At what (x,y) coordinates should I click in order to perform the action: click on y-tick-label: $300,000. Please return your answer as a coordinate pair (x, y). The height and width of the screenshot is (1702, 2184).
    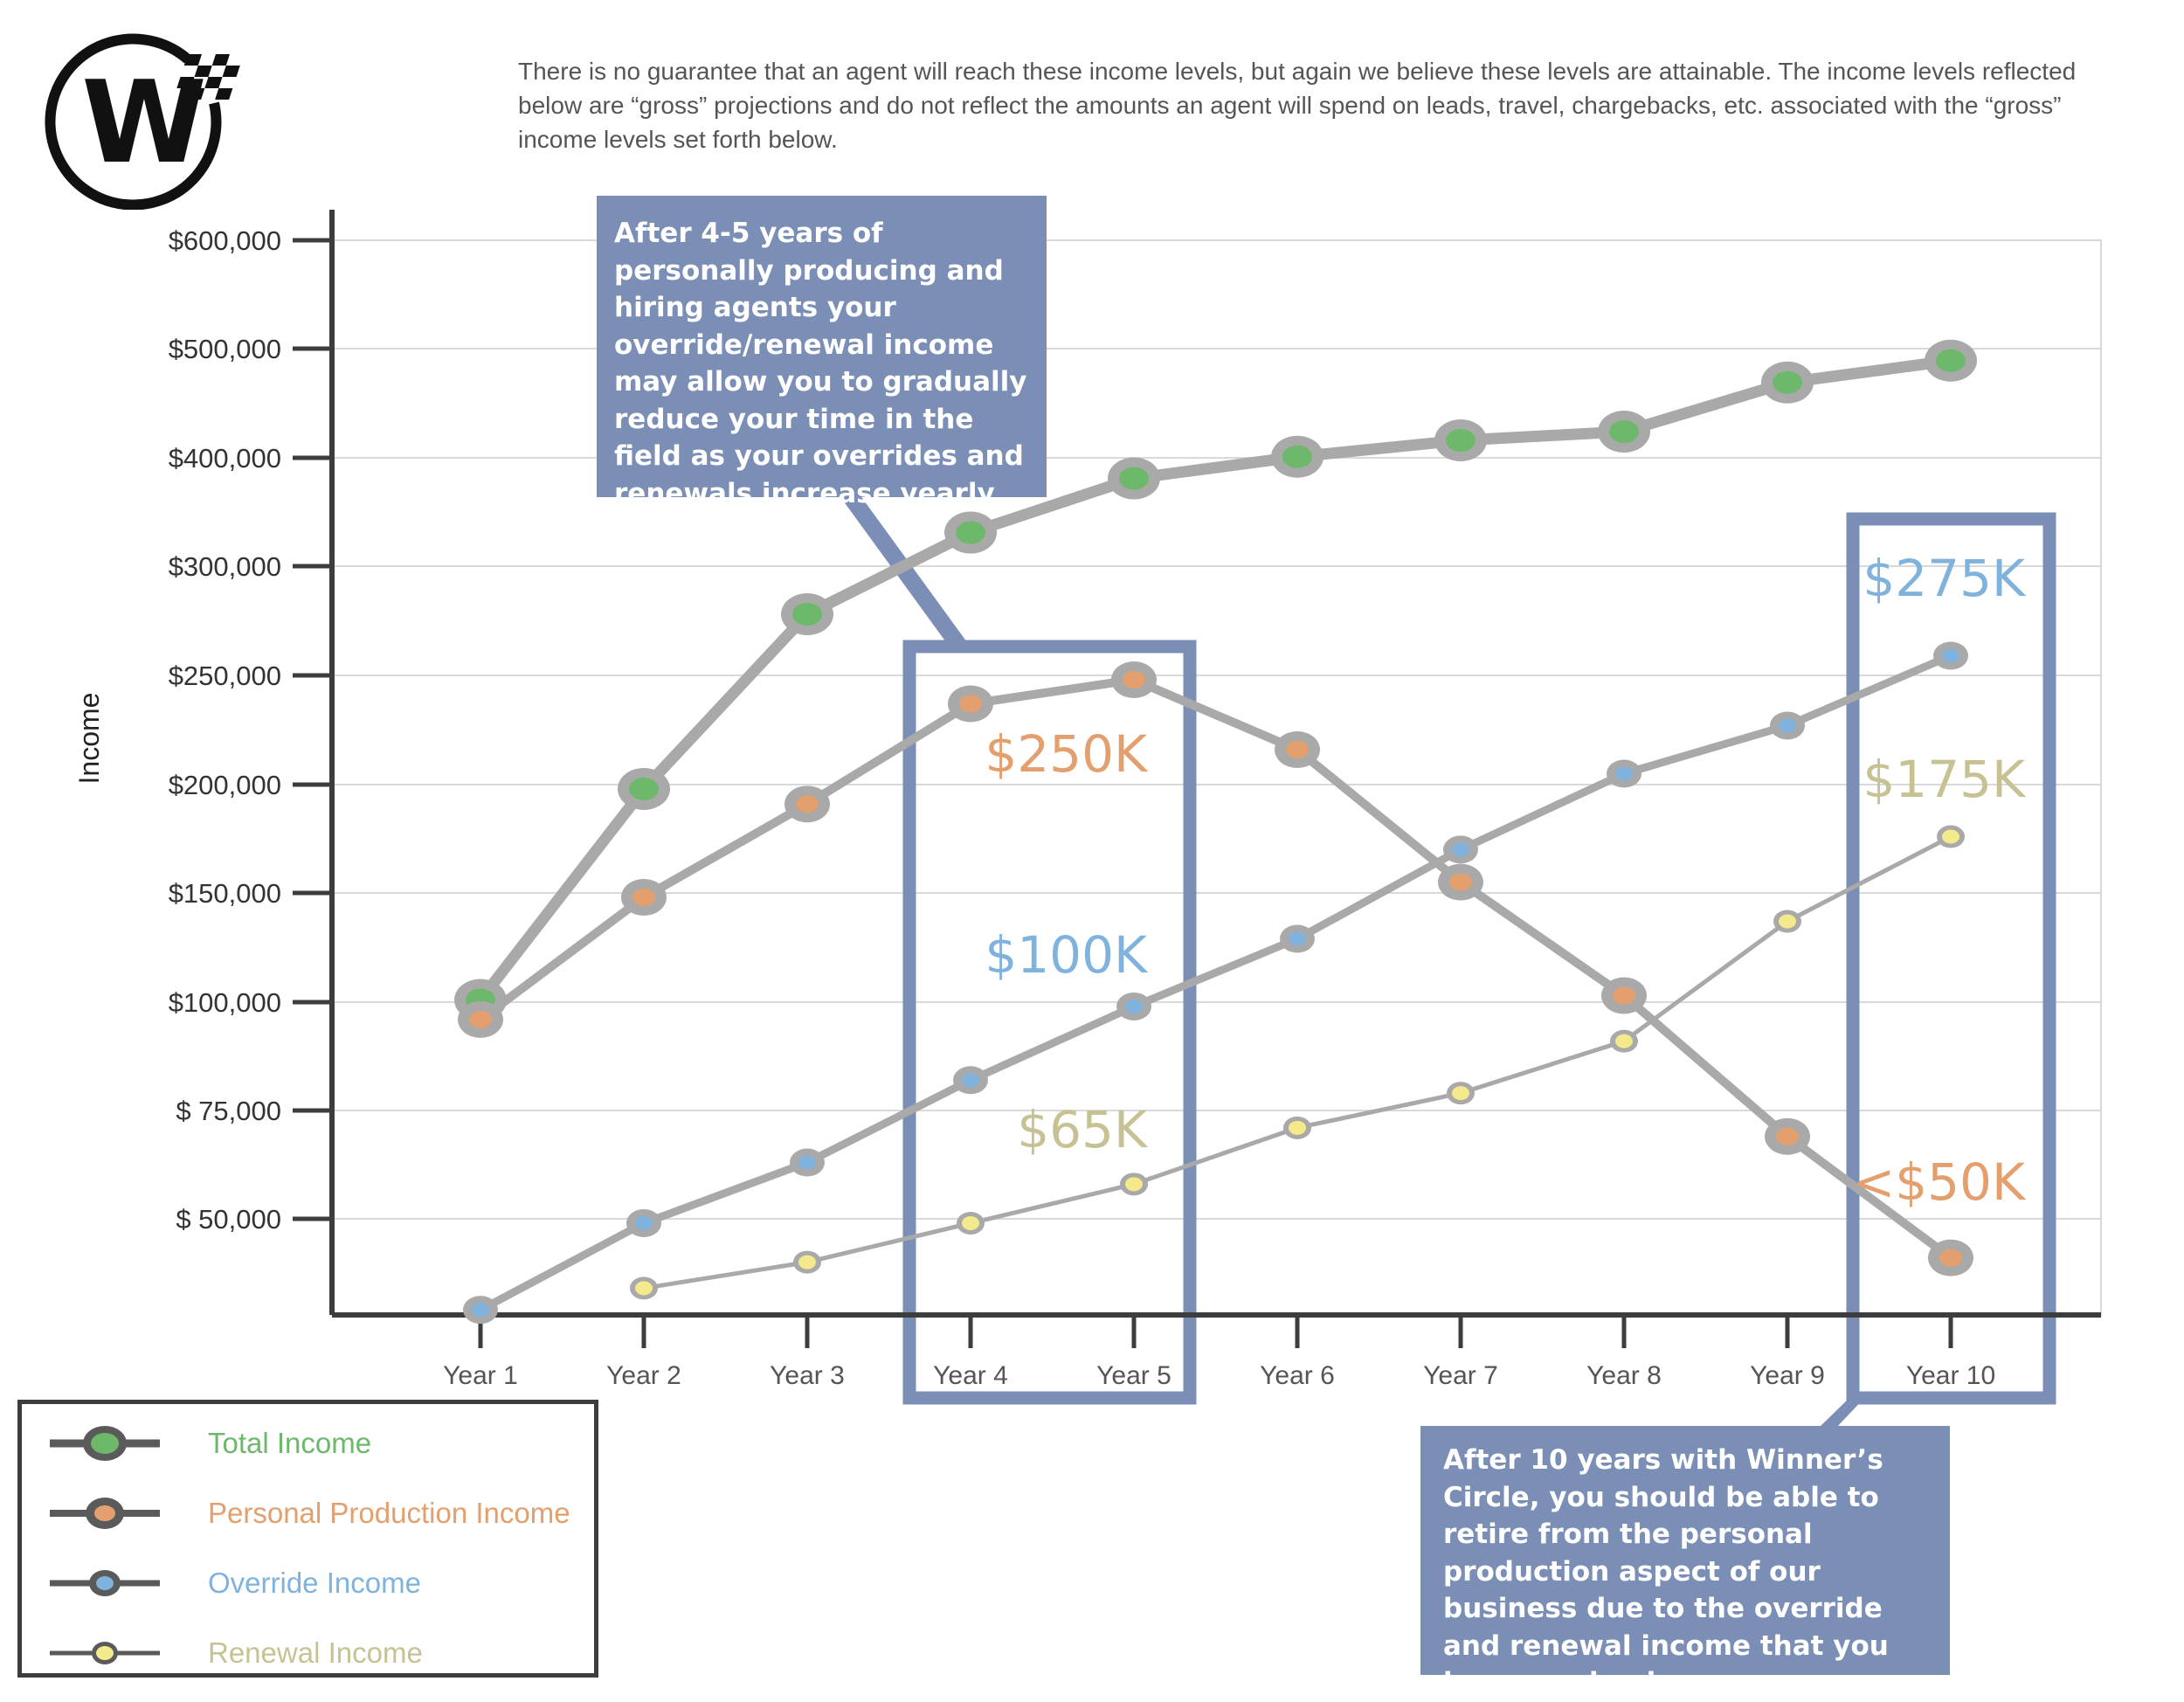
    Looking at the image, I should click on (225, 566).